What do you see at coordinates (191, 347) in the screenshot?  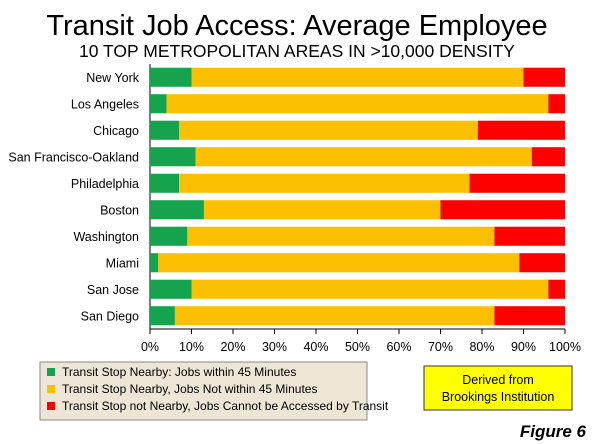 I see `x-tick-label: 10%` at bounding box center [191, 347].